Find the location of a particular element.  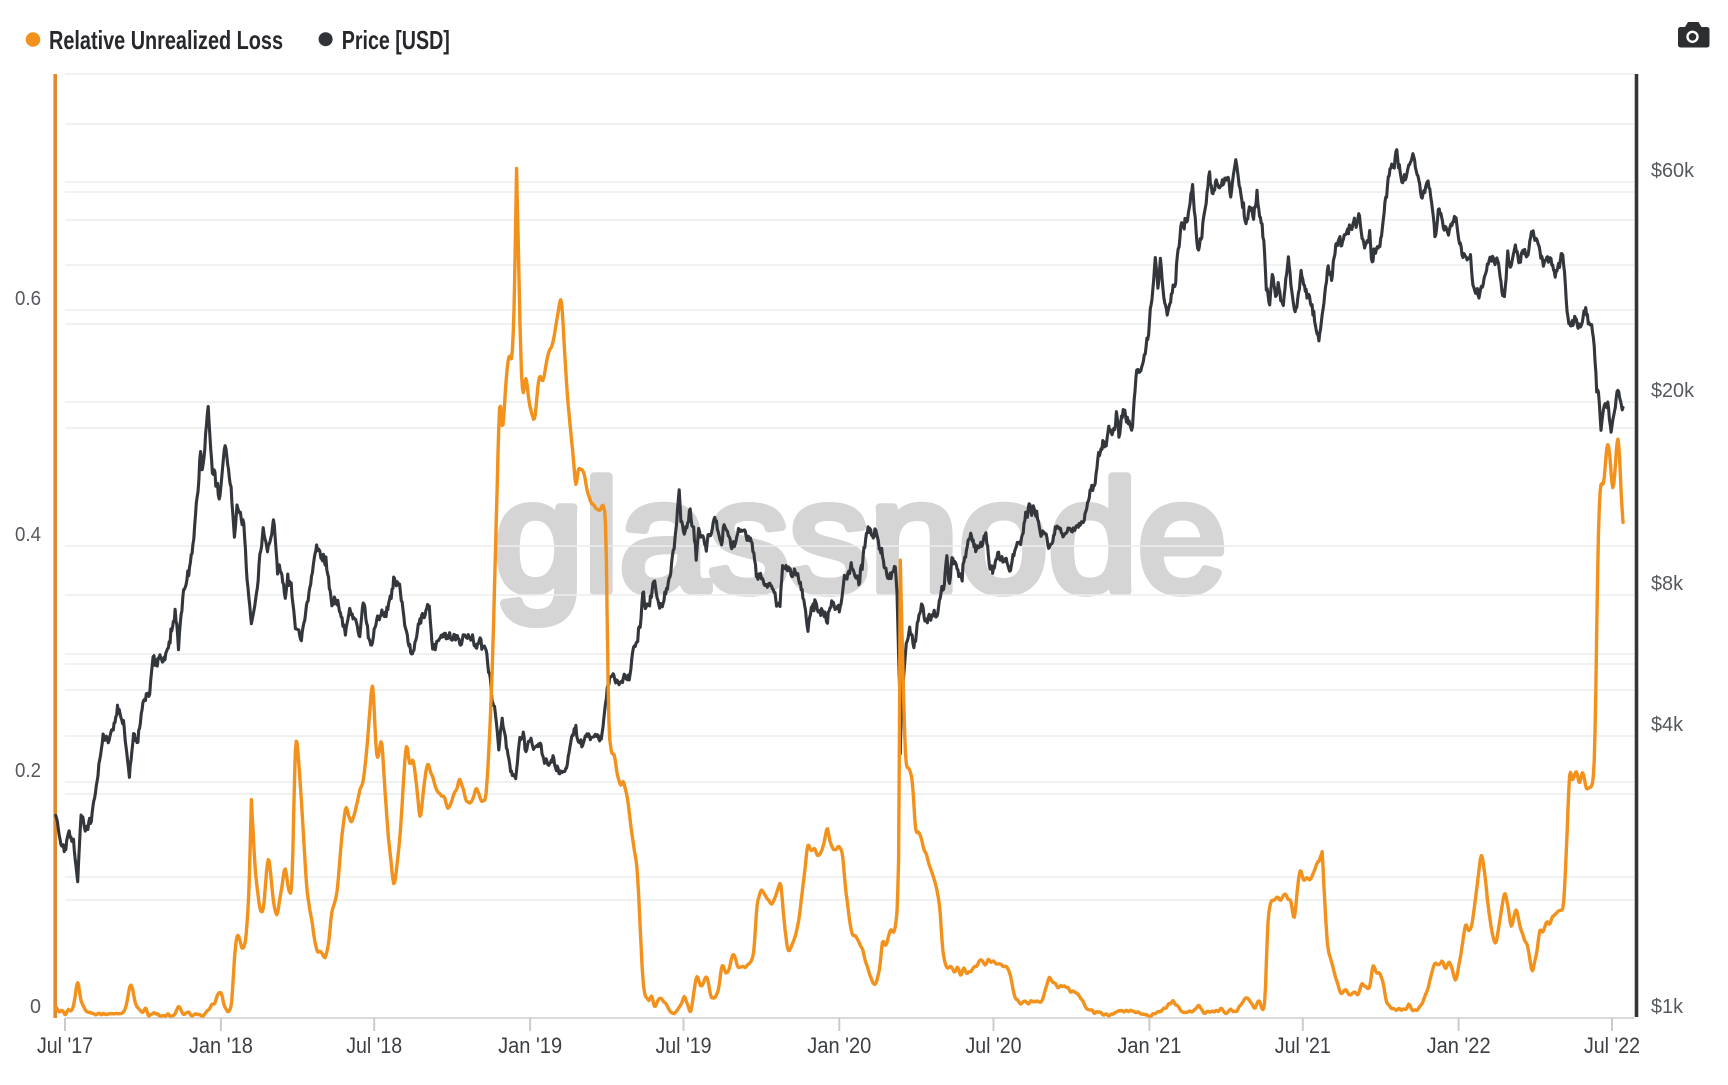

svg-text: Jul '19 is located at coordinates (684, 1045).